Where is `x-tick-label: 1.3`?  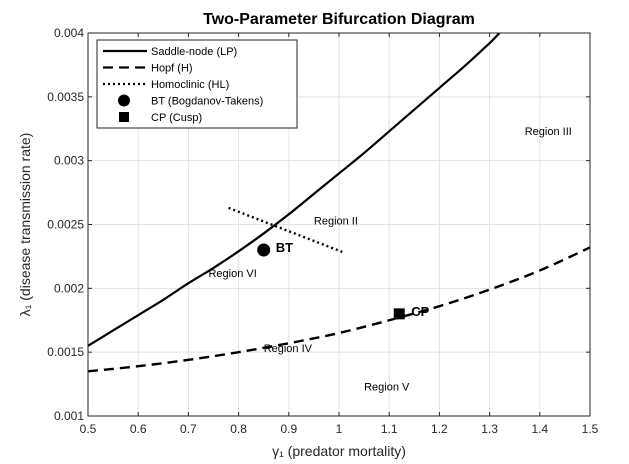
x-tick-label: 1.3 is located at coordinates (489, 429).